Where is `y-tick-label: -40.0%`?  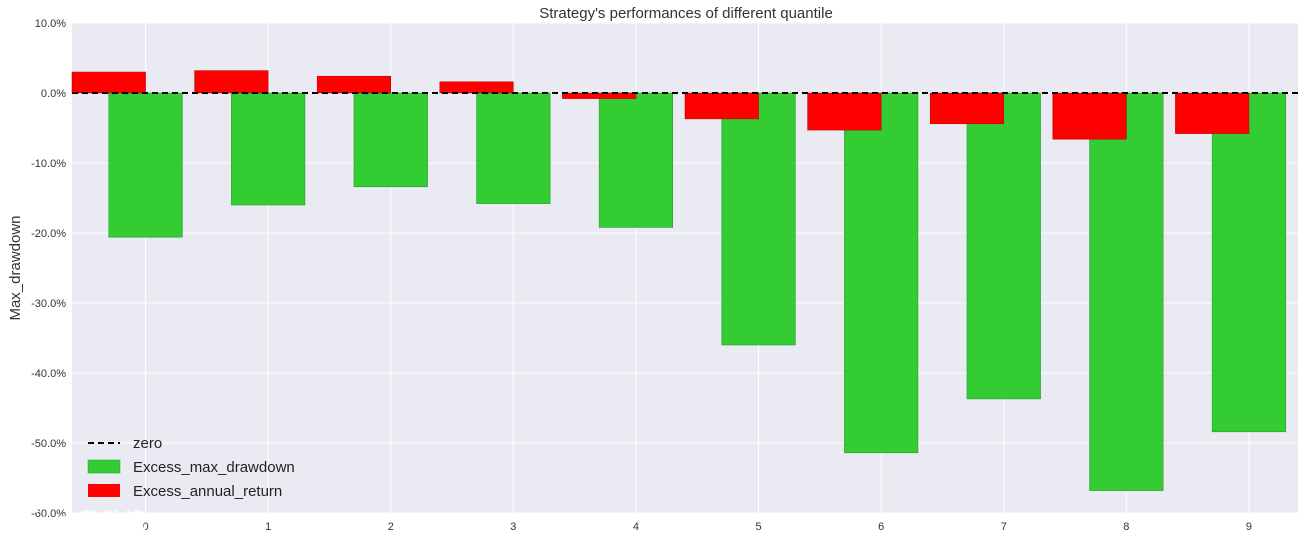
y-tick-label: -40.0% is located at coordinates (48, 374).